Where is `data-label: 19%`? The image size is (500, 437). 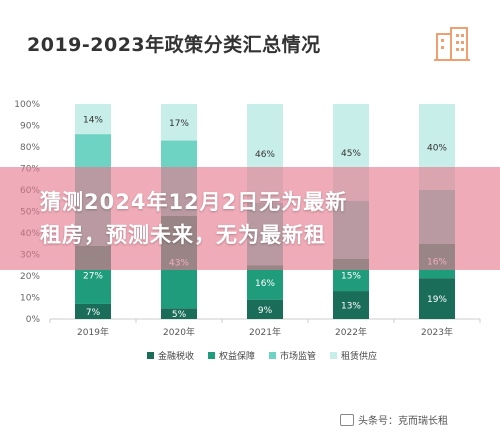
data-label: 19% is located at coordinates (437, 300).